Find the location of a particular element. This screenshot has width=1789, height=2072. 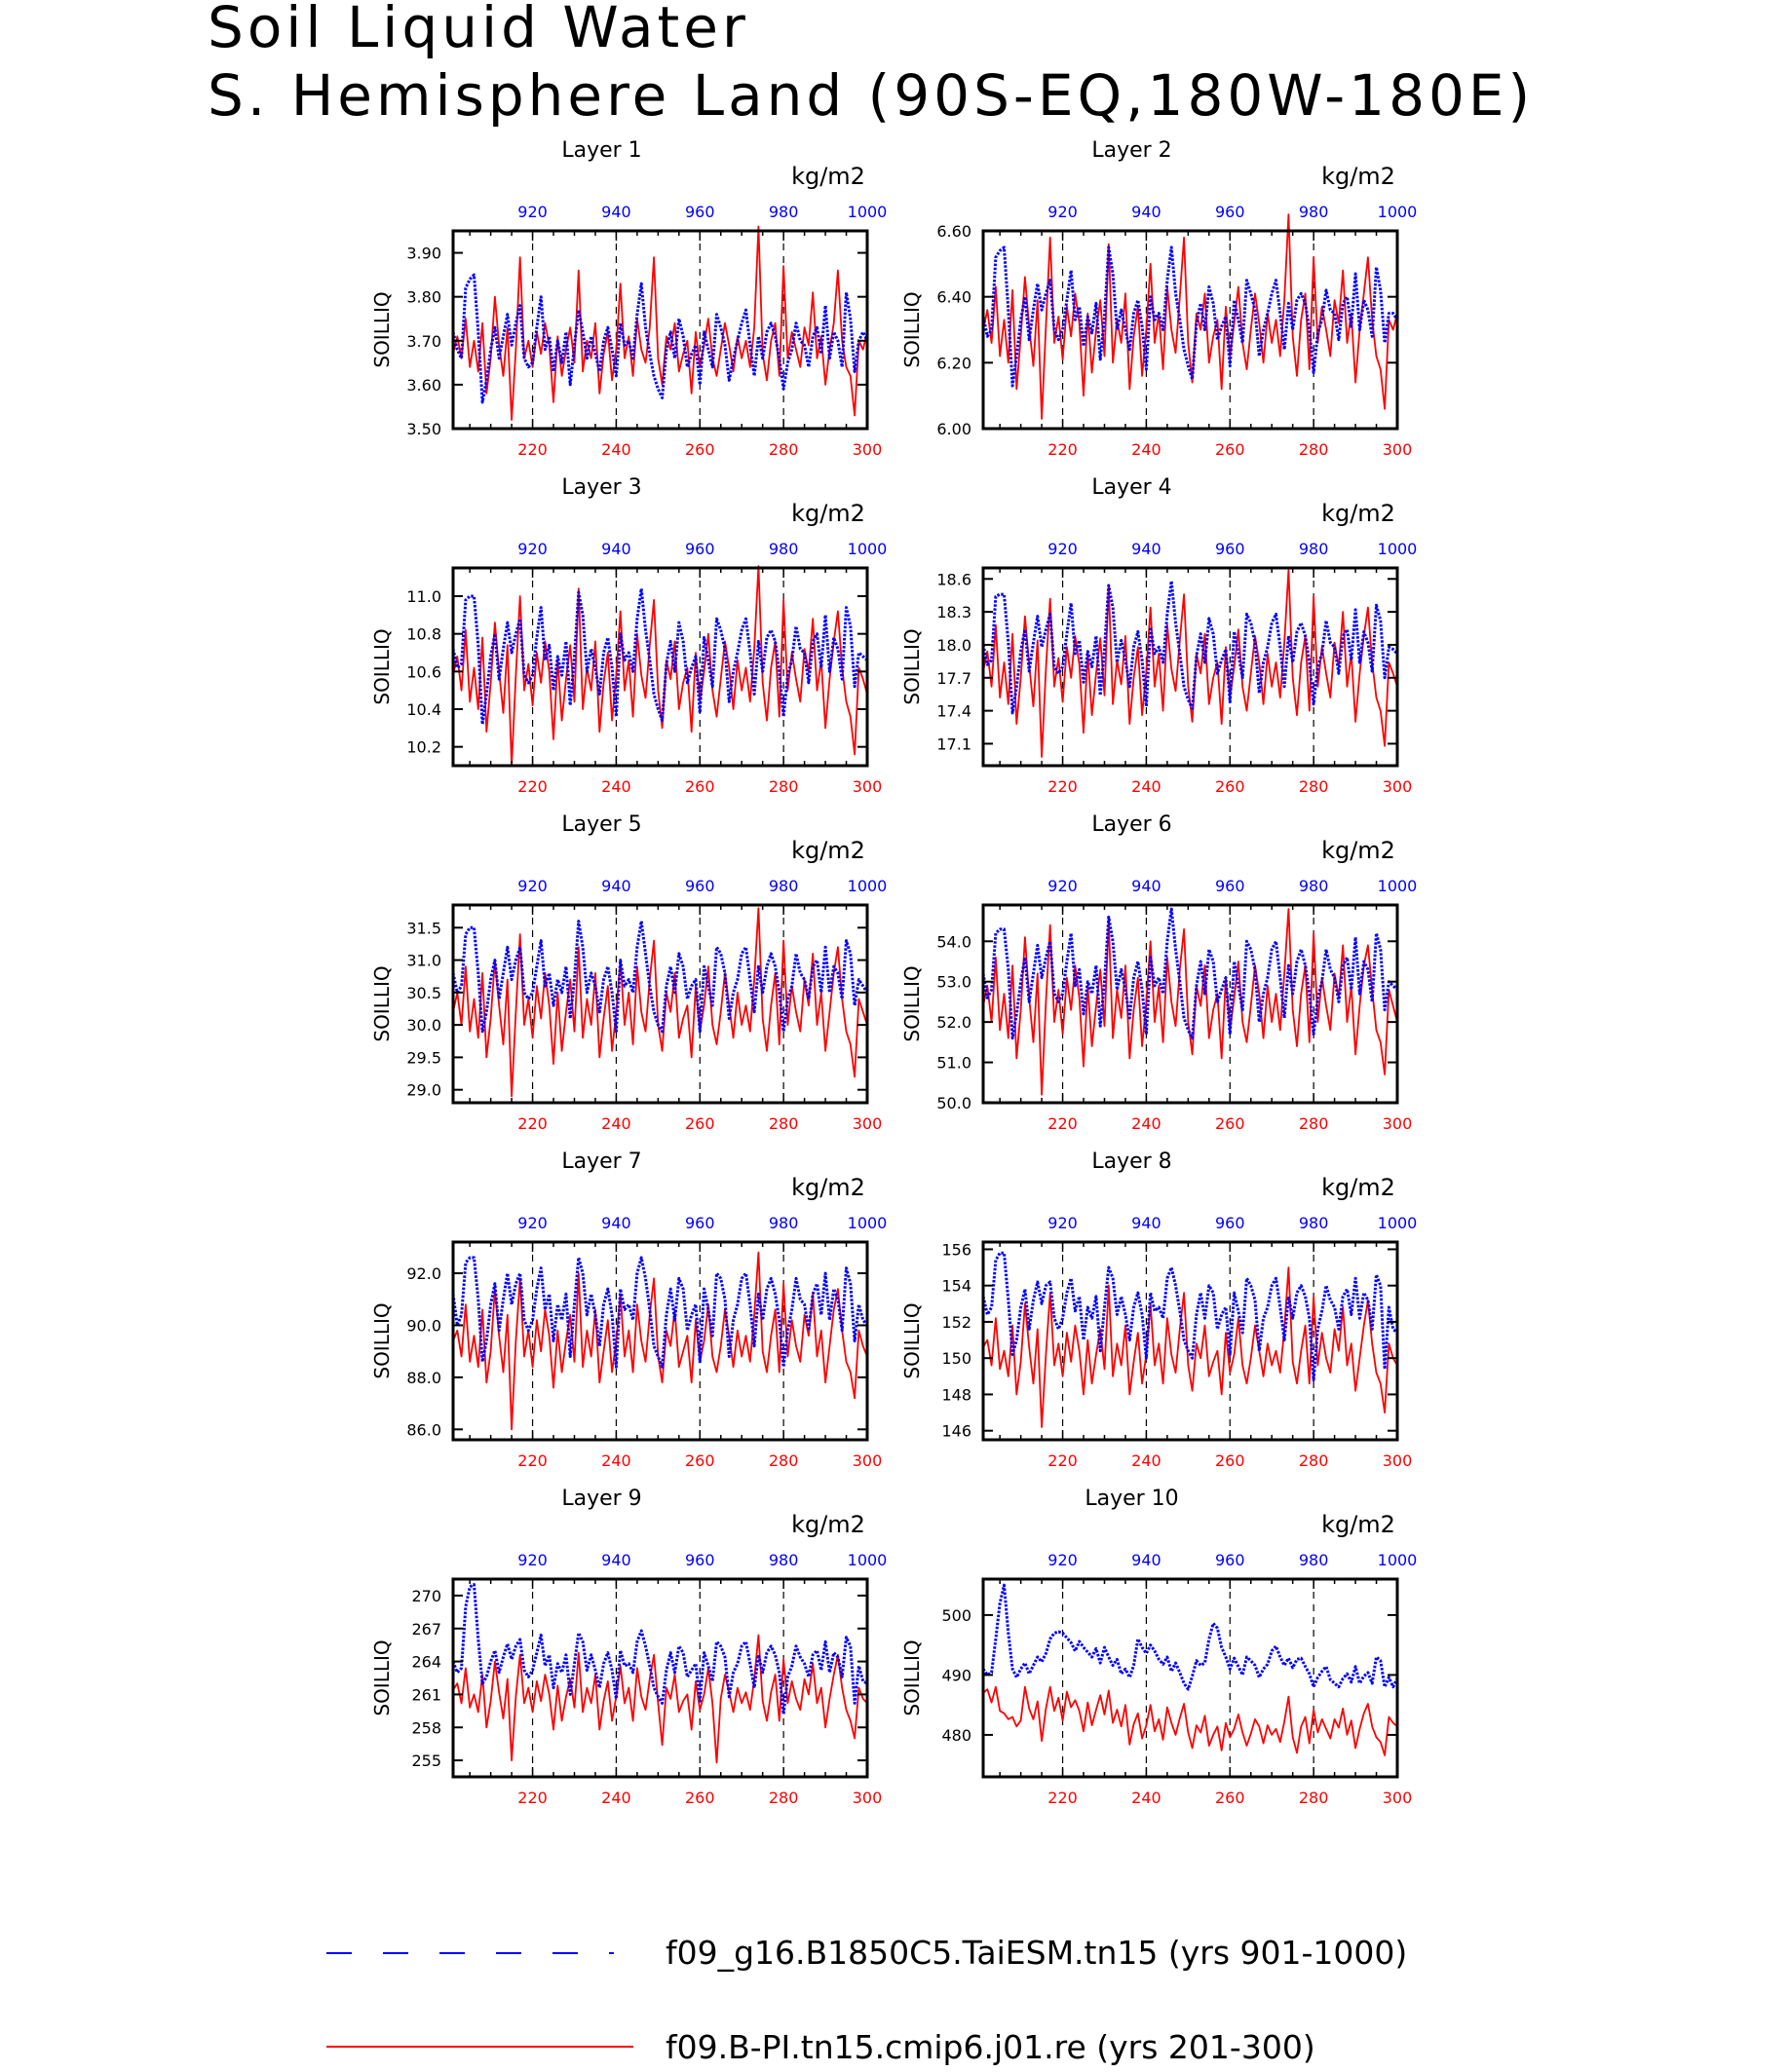

panel-title: Layer 1 is located at coordinates (601, 151).